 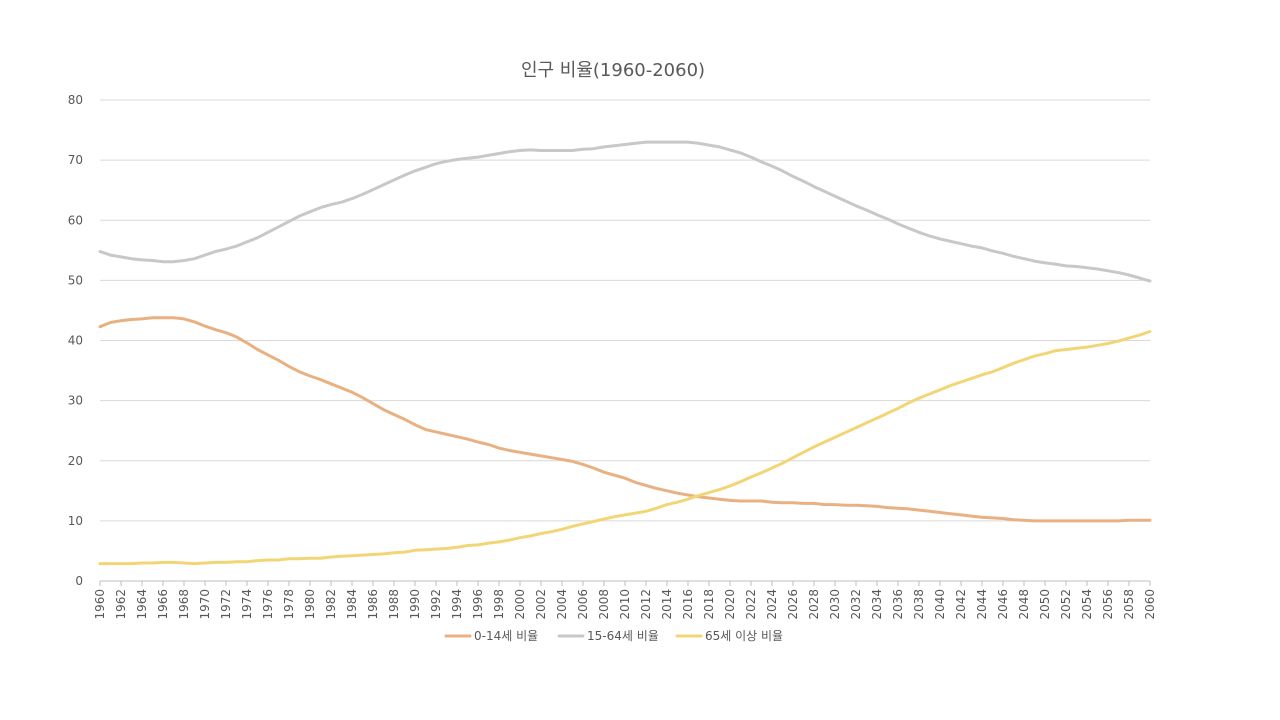 I want to click on x-tick-label: 2034, so click(x=877, y=604).